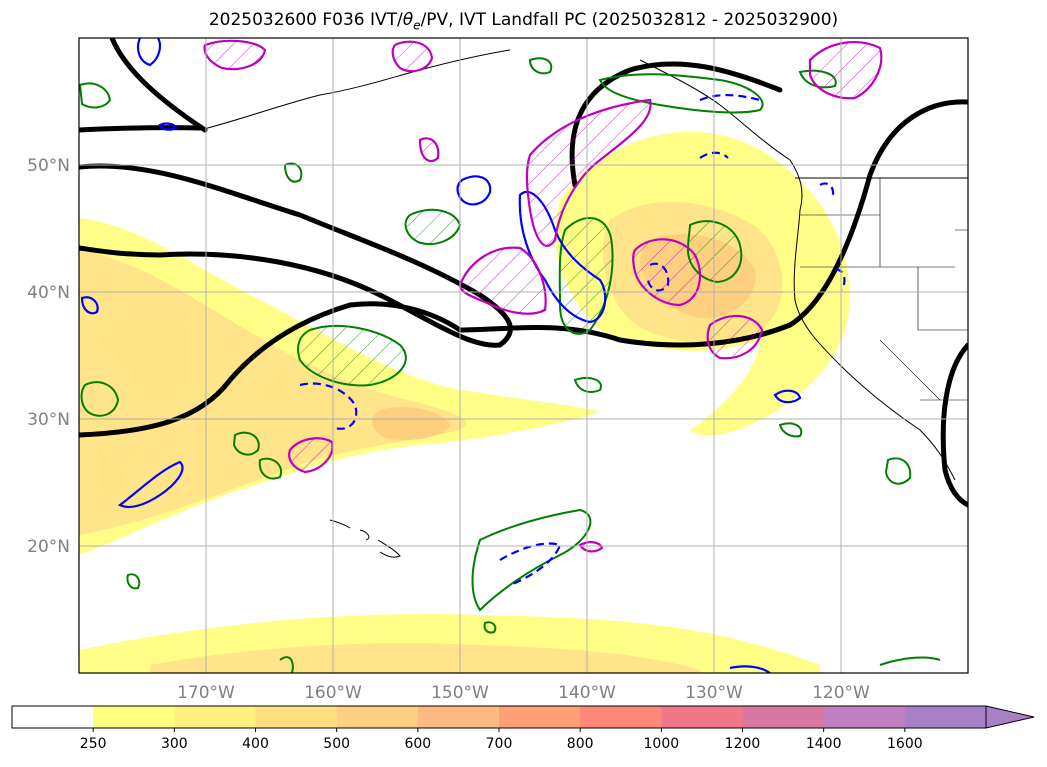 Image resolution: width=1047 pixels, height=767 pixels. I want to click on pv-contour-south-bottom, so click(750, 669).